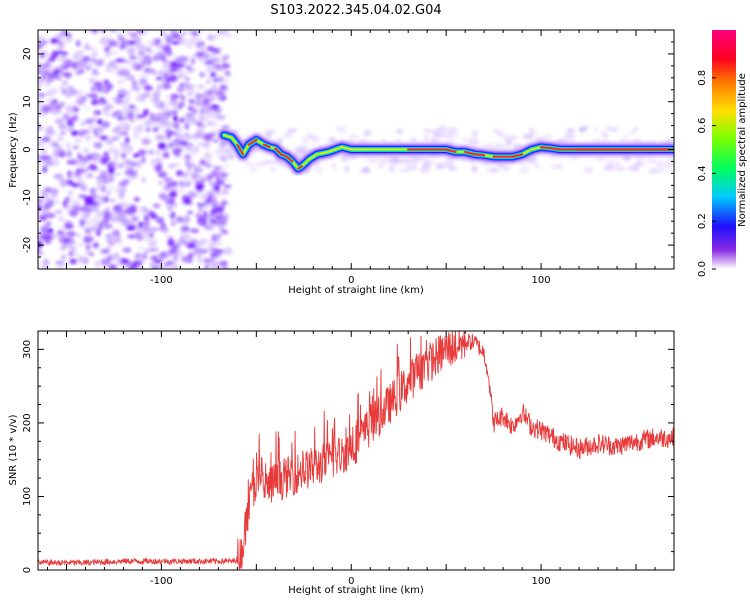  I want to click on figure-title: S103.2022.345.04.02.G04, so click(355, 10).